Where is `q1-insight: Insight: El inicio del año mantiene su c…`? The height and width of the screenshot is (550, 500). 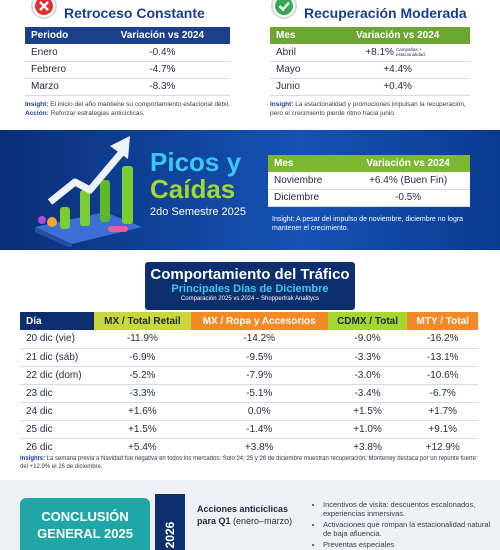 q1-insight: Insight: El inicio del año mantiene su c… is located at coordinates (130, 109).